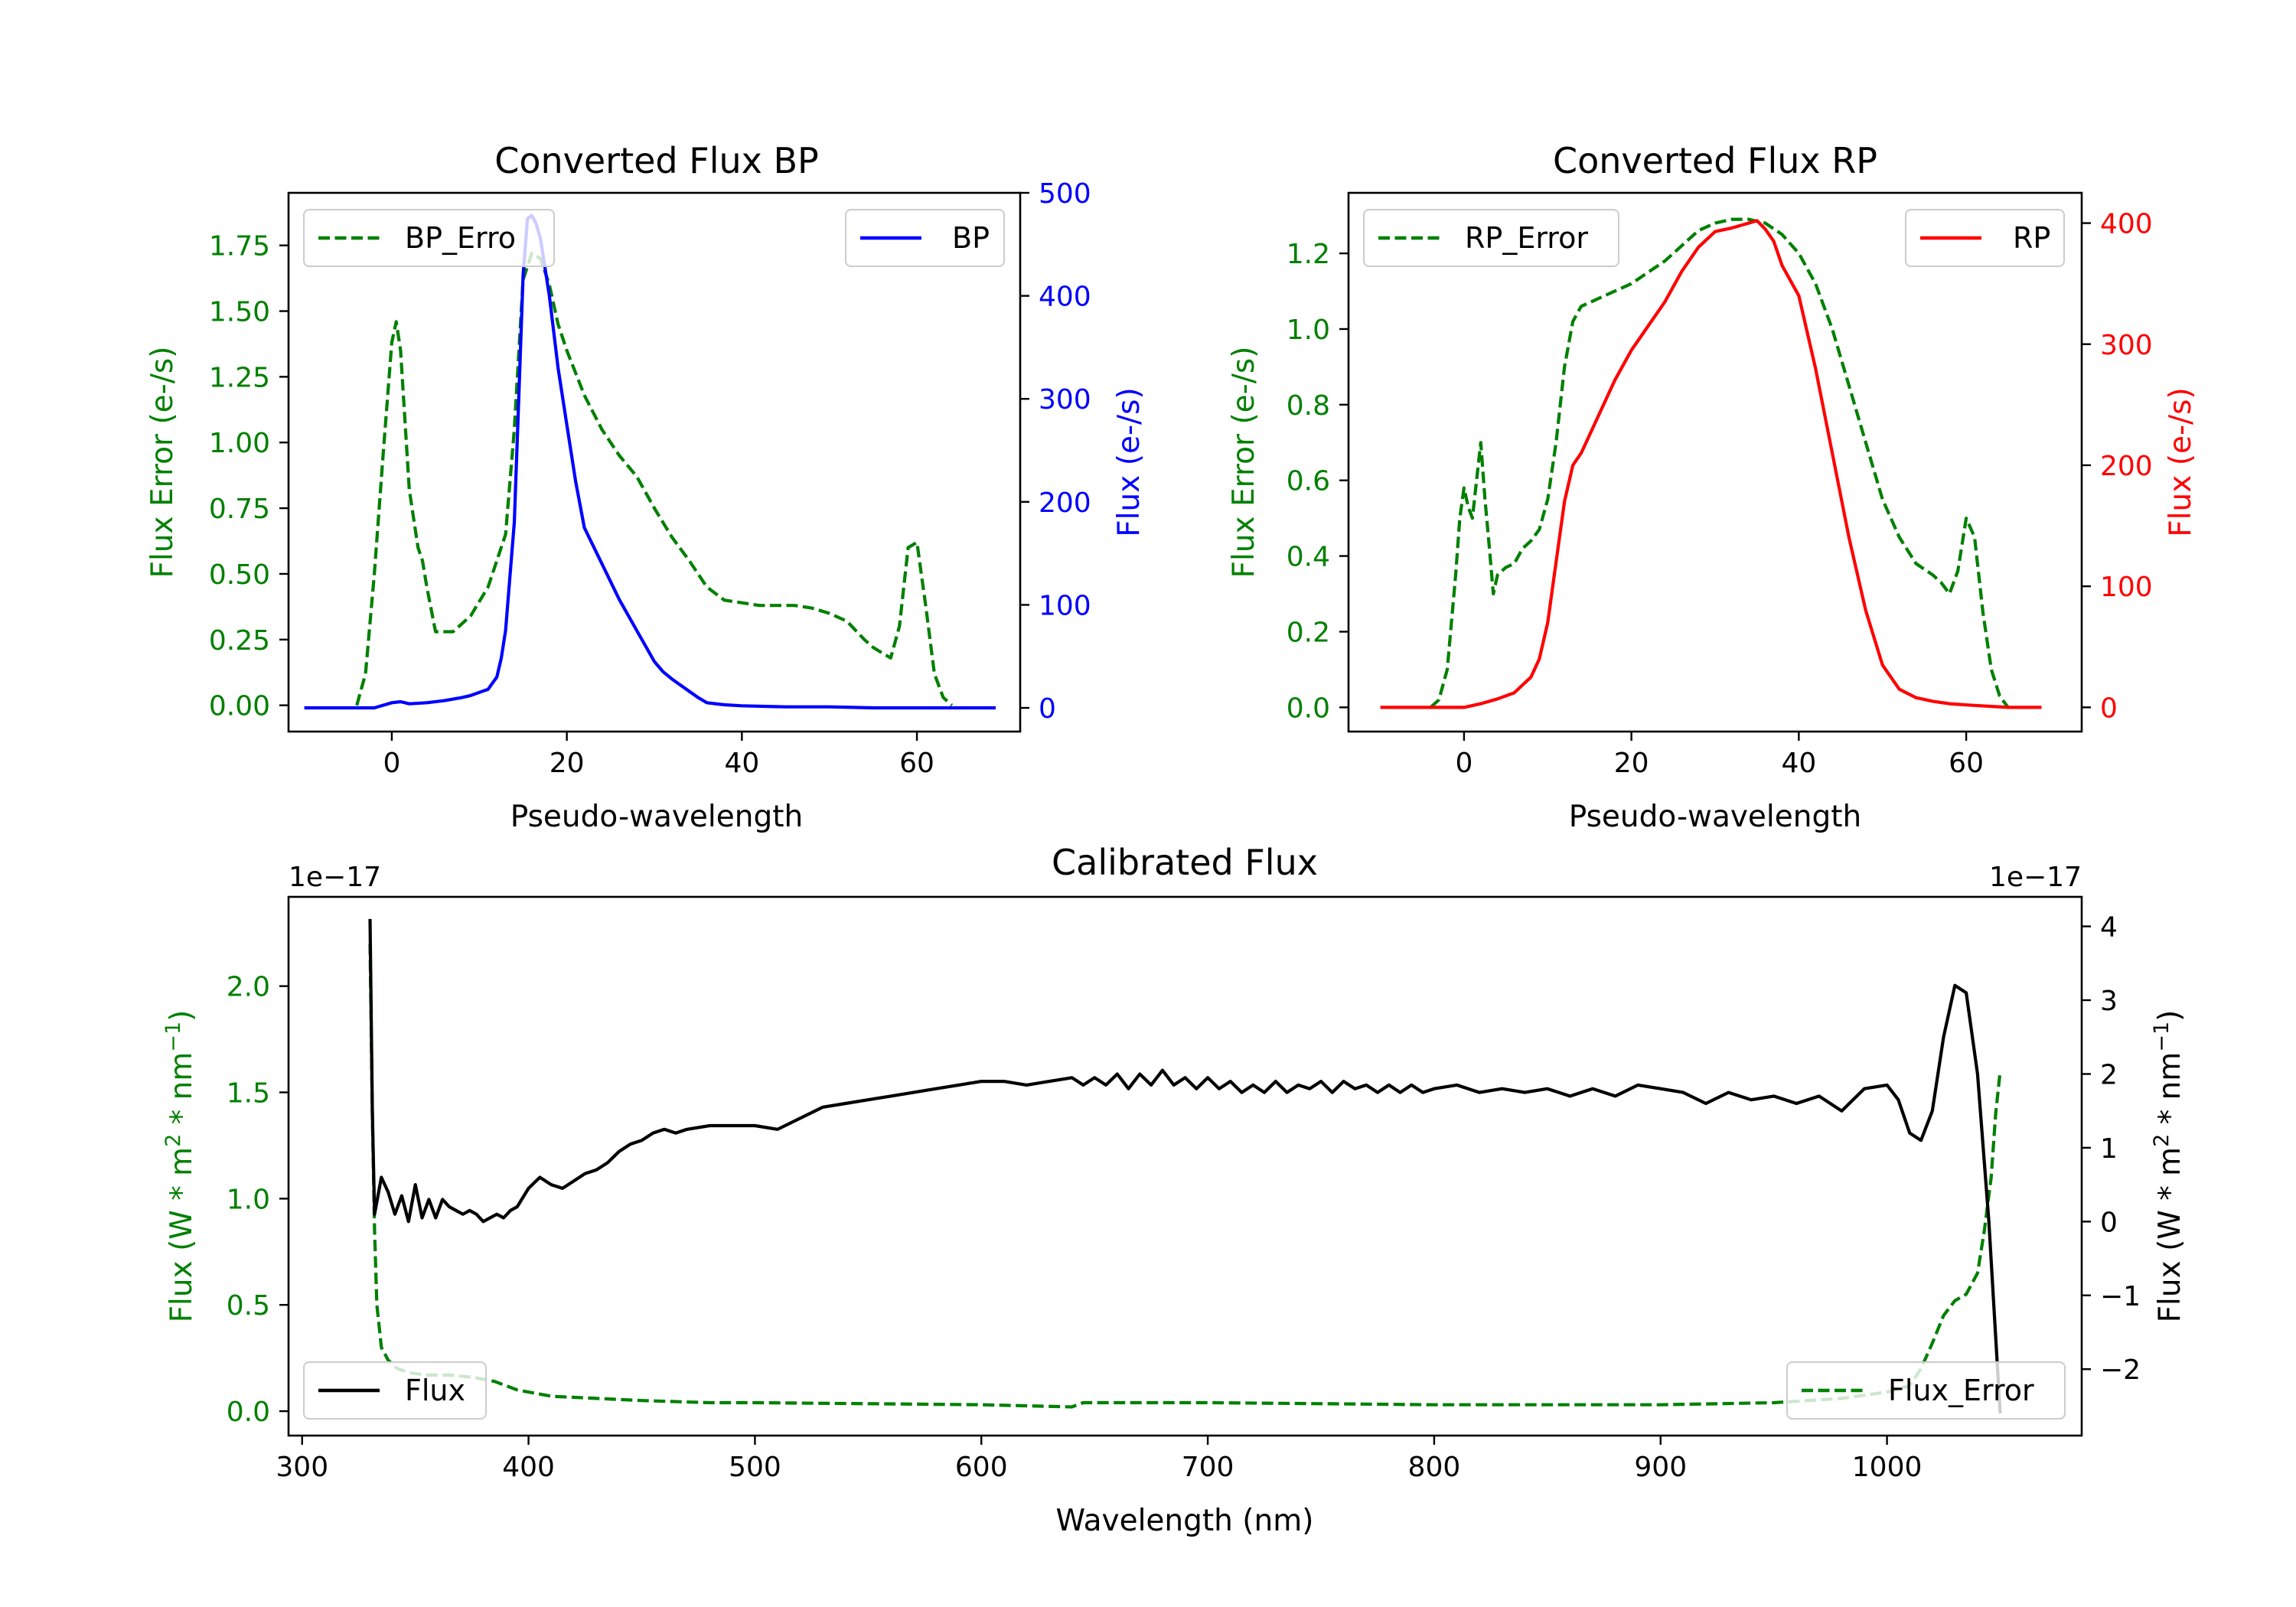 The width and height of the screenshot is (2296, 1607). I want to click on bp-axes-frame, so click(654, 462).